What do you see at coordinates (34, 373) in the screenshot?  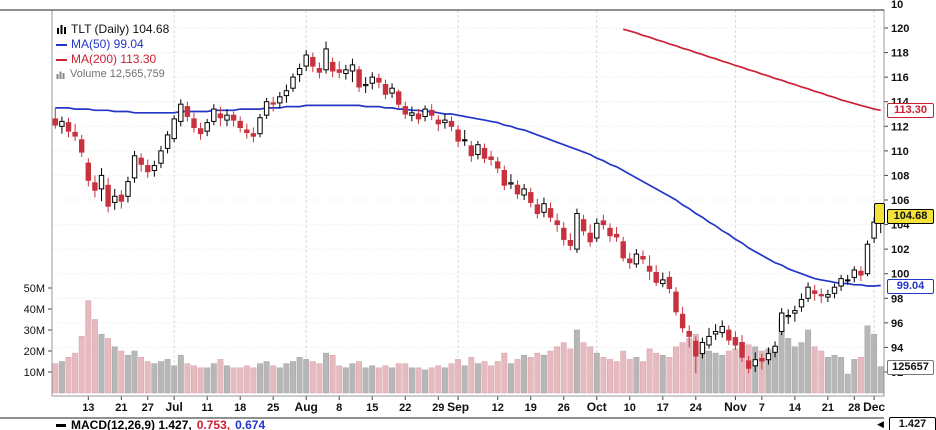 I see `svg-text: 10M` at bounding box center [34, 373].